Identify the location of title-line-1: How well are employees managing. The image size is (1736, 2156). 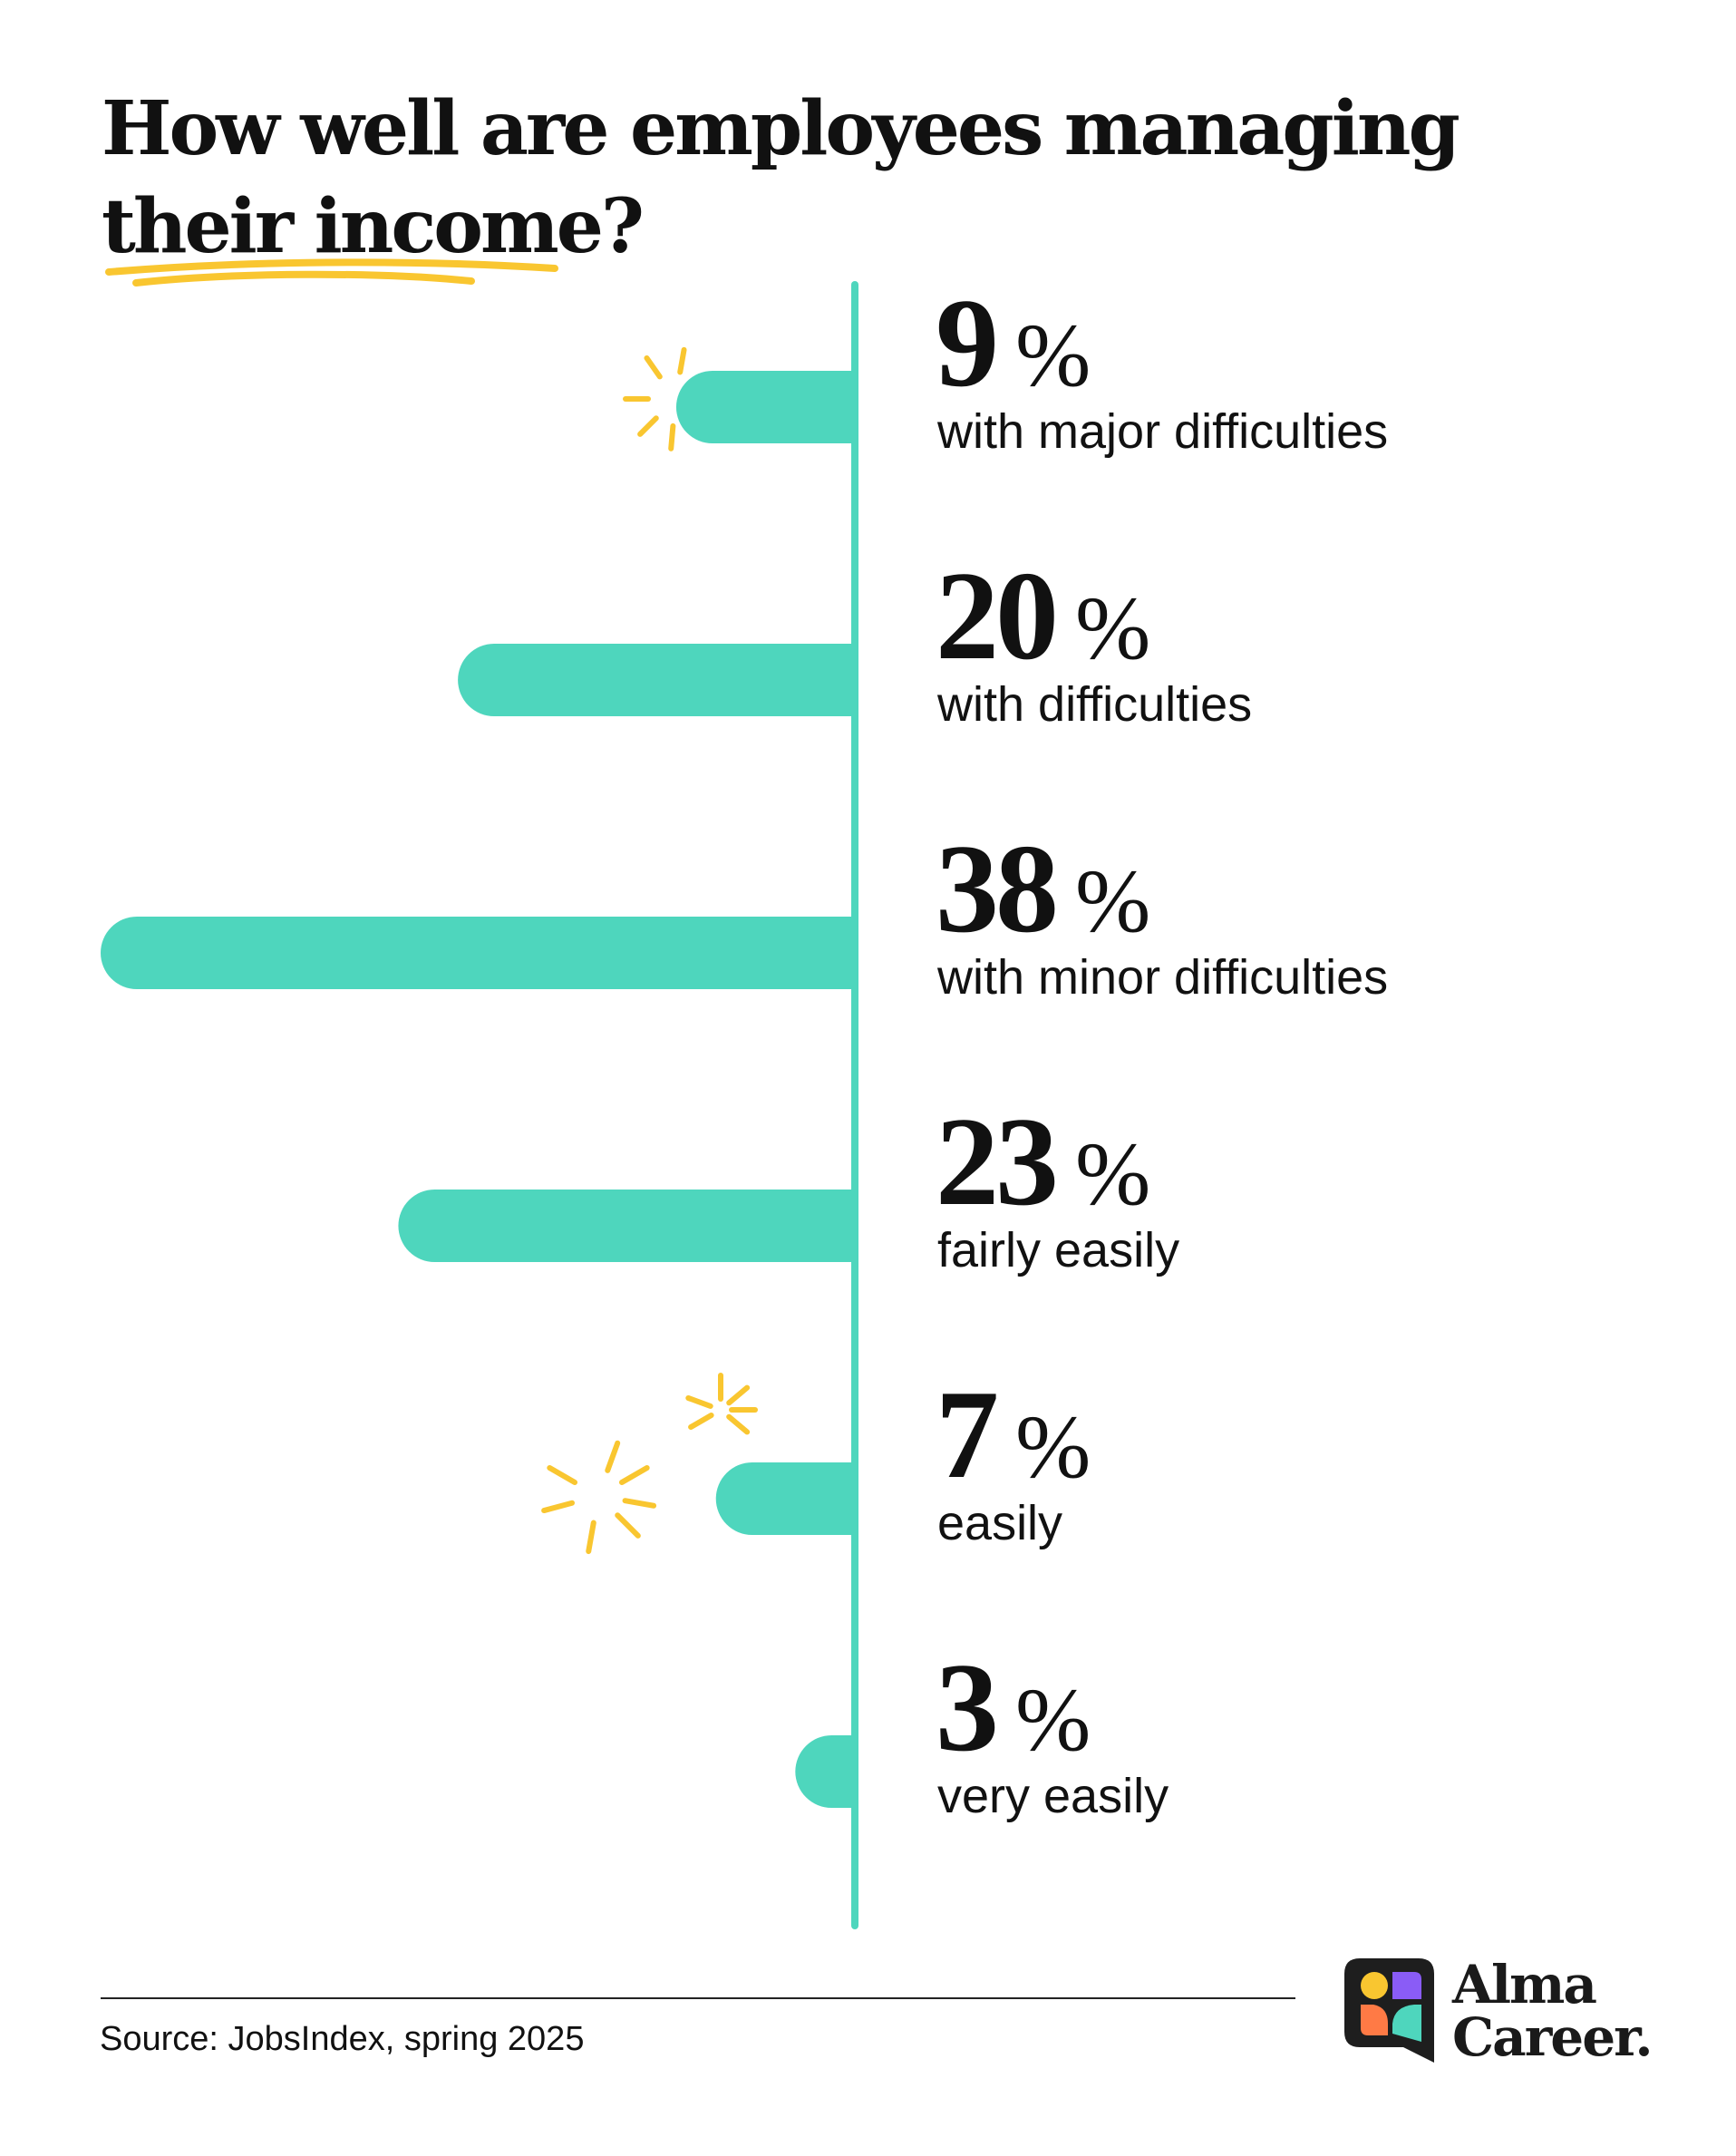
(781, 128).